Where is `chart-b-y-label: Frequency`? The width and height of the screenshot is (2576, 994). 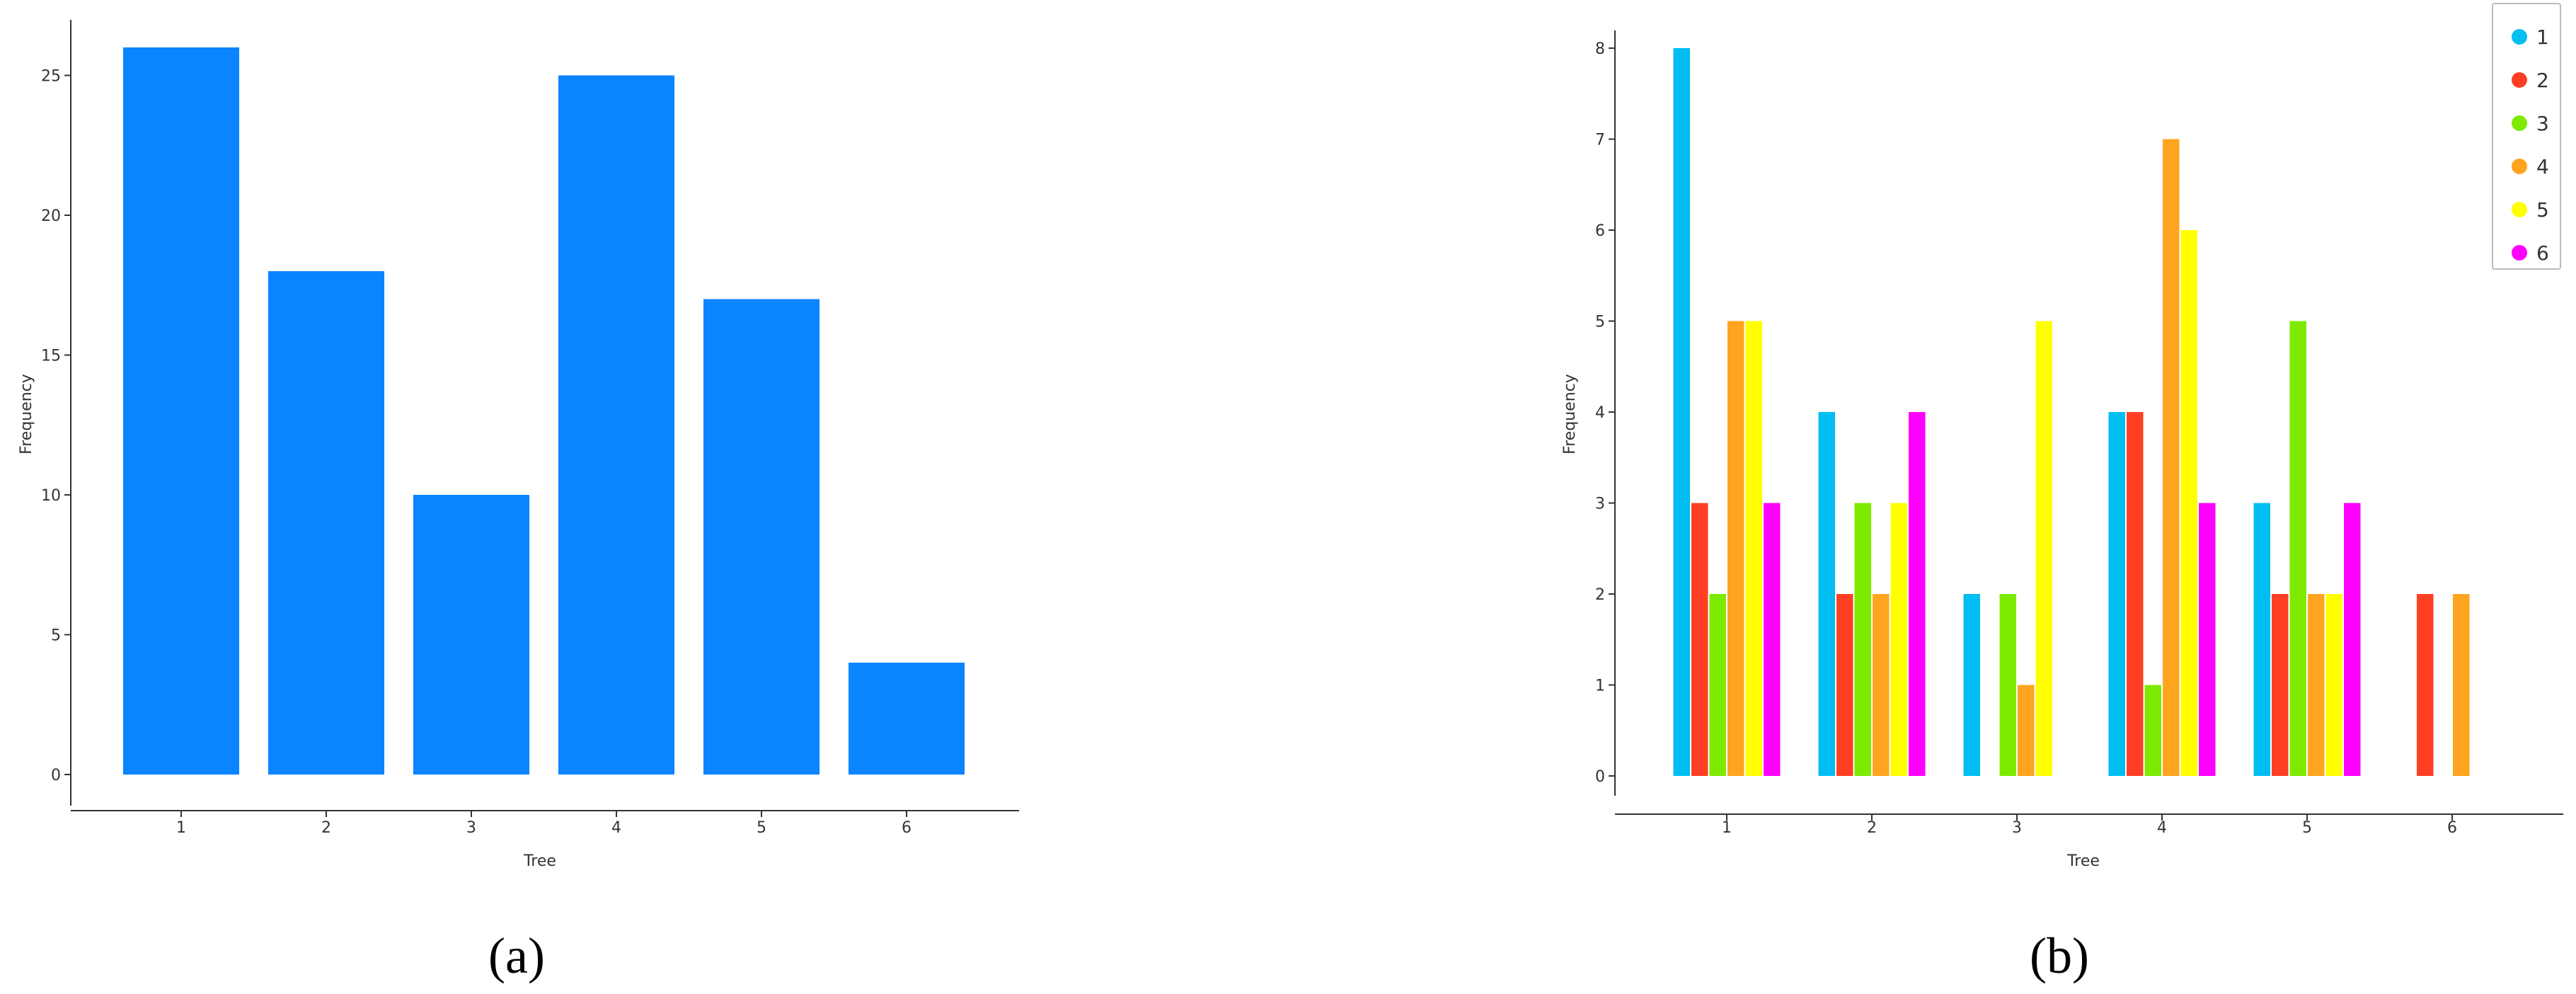
chart-b-y-label: Frequency is located at coordinates (1570, 414).